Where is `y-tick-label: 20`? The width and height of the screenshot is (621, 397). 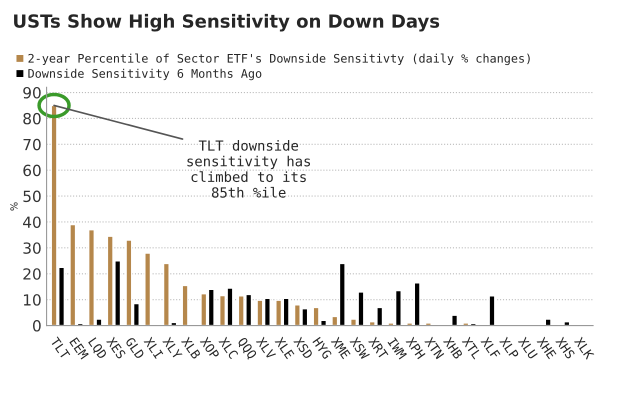
y-tick-label: 20 is located at coordinates (32, 274).